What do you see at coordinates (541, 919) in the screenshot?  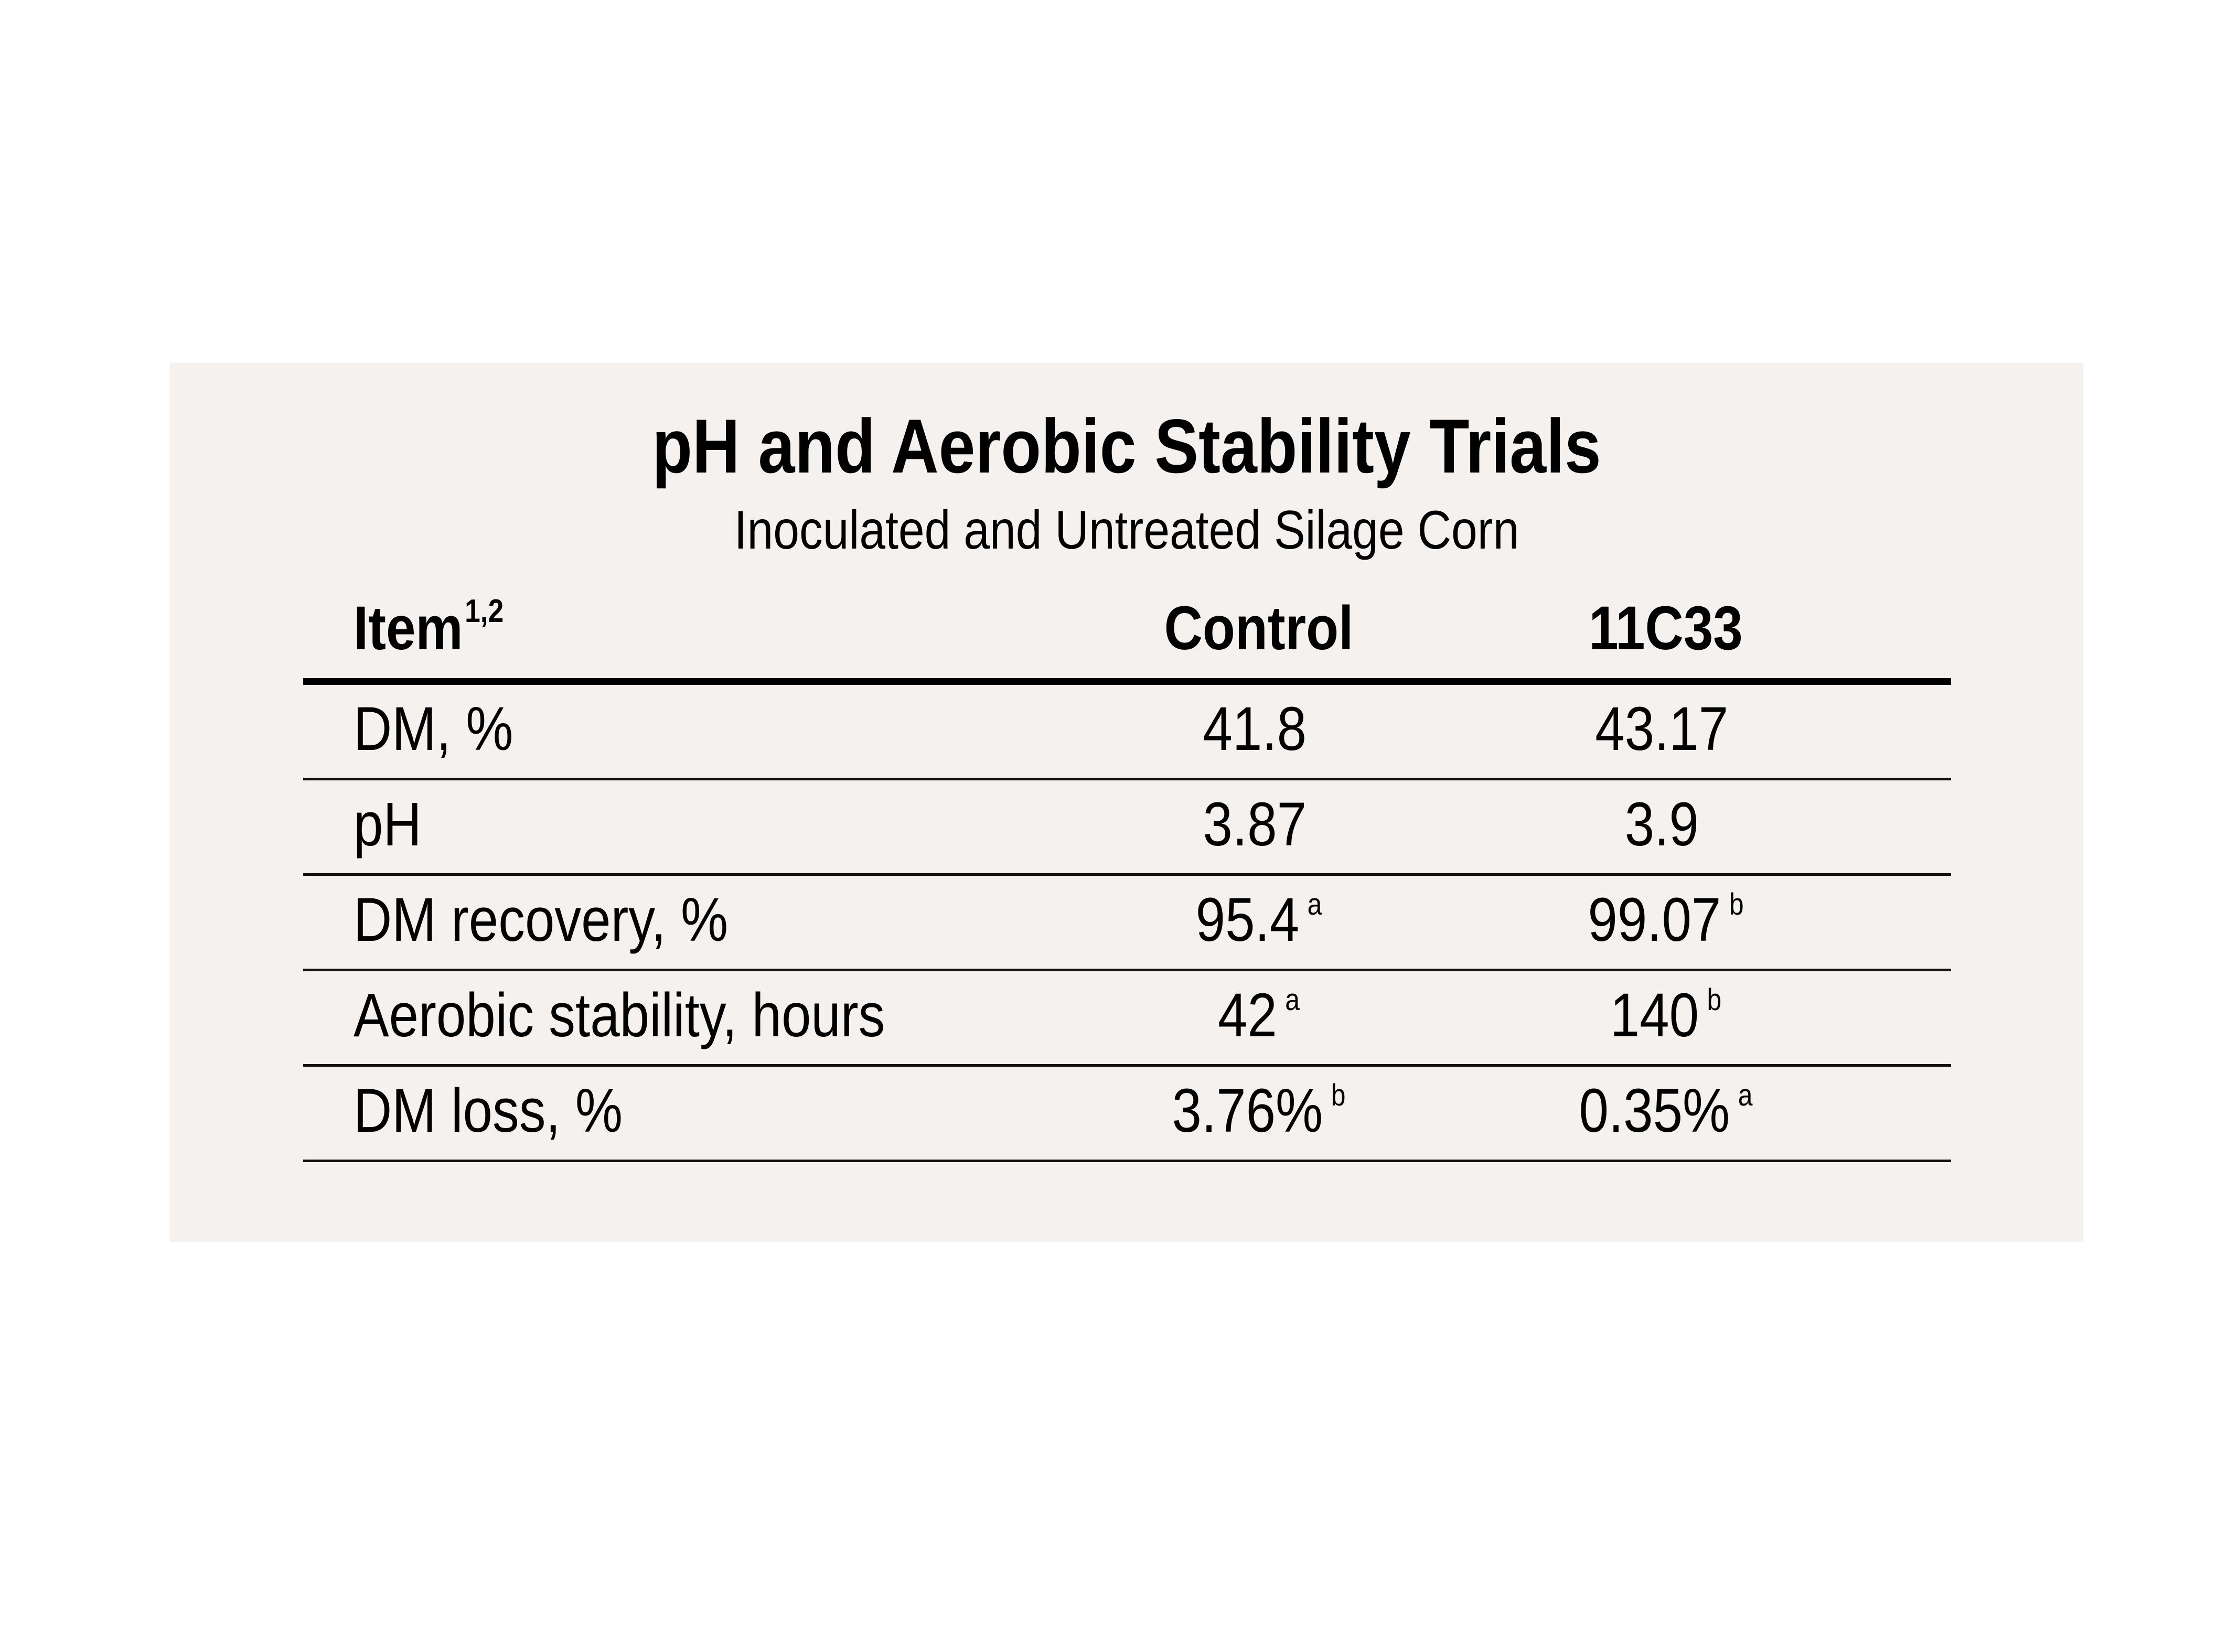 I see `row-item-label: DM recovery, %` at bounding box center [541, 919].